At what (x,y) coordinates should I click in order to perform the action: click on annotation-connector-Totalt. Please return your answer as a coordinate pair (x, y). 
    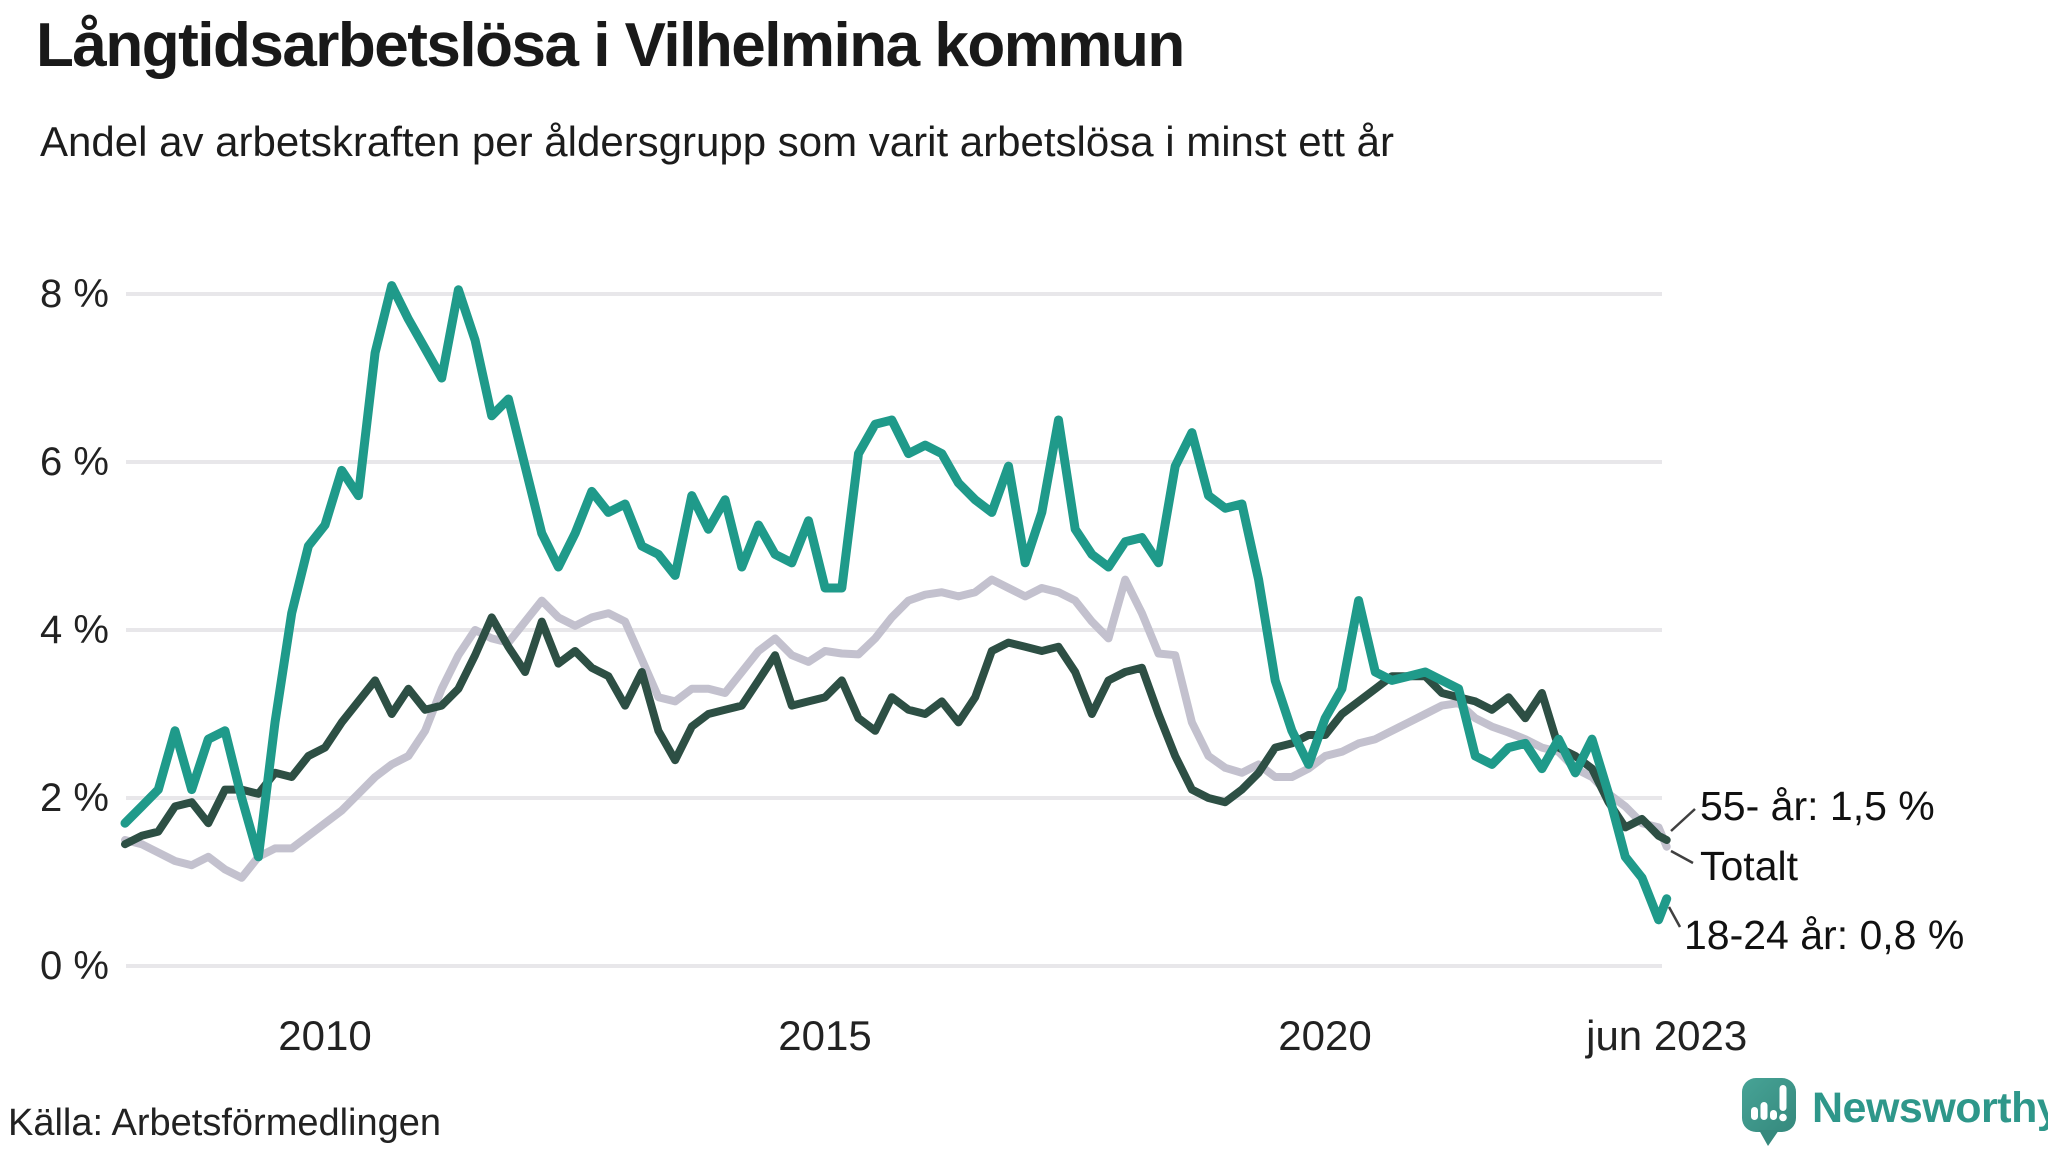
    Looking at the image, I should click on (1682, 857).